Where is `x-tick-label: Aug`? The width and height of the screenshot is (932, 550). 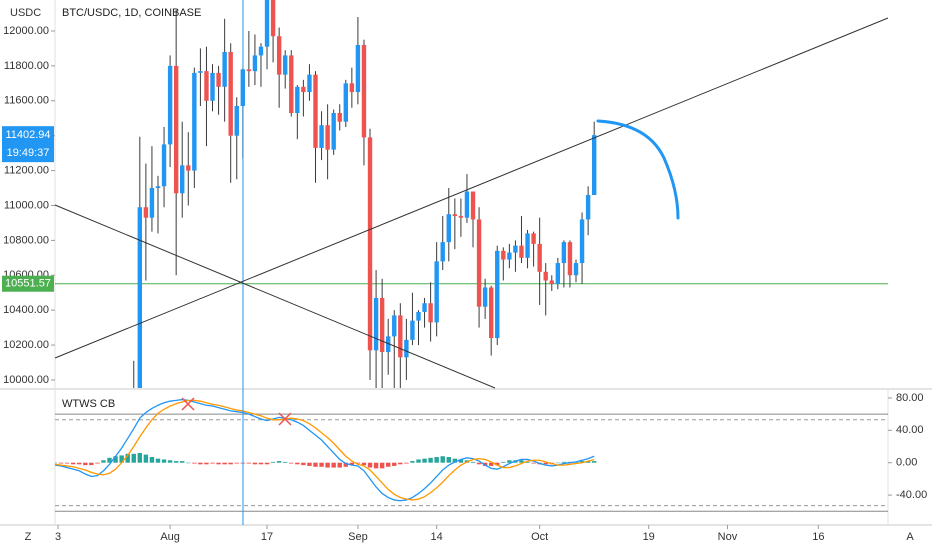
x-tick-label: Aug is located at coordinates (170, 537).